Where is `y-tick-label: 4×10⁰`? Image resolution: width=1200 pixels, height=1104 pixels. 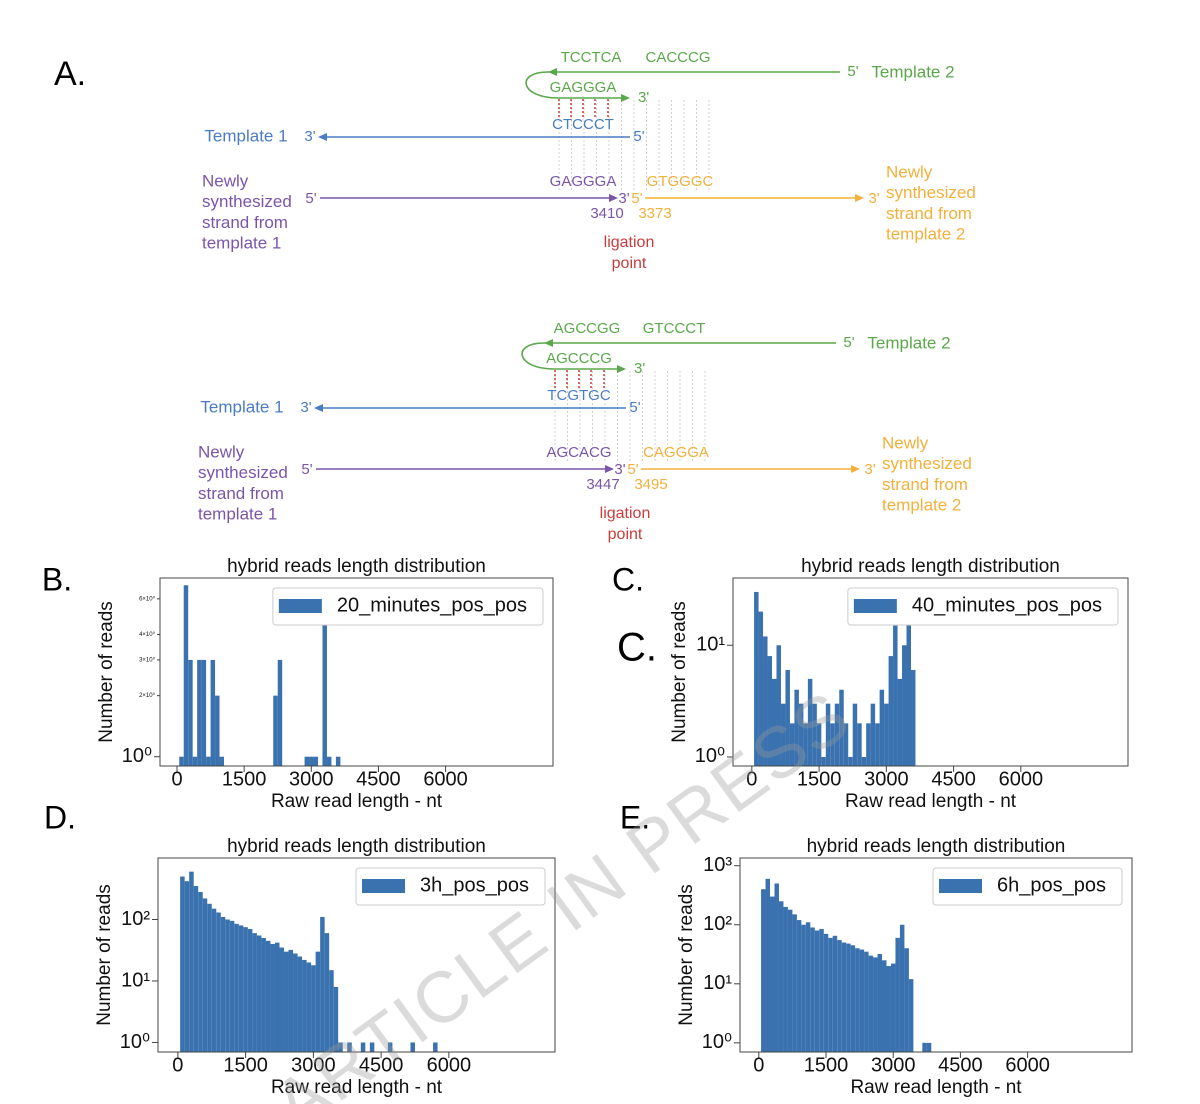
y-tick-label: 4×10⁰ is located at coordinates (147, 634).